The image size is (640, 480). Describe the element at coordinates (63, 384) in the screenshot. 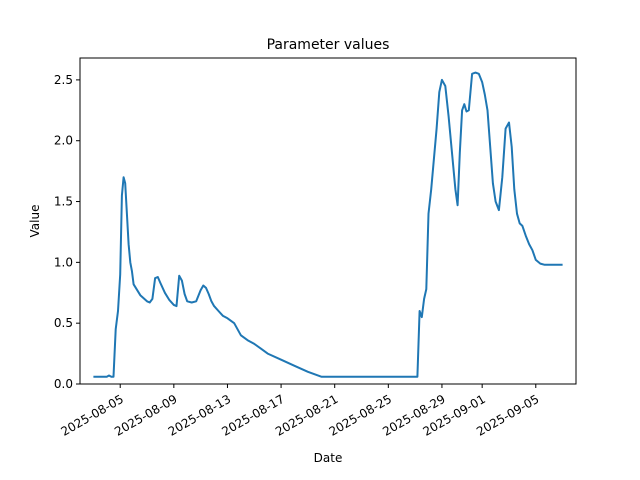

I see `y-tick-label: 0.0` at that location.